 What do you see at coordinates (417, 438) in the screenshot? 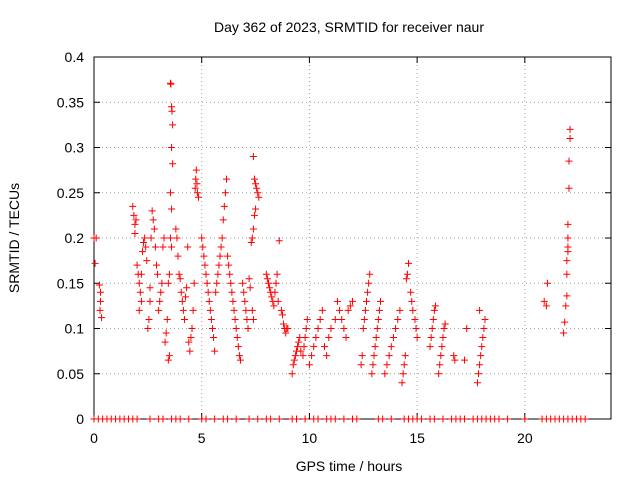
I see `x-tick-label: 15` at bounding box center [417, 438].